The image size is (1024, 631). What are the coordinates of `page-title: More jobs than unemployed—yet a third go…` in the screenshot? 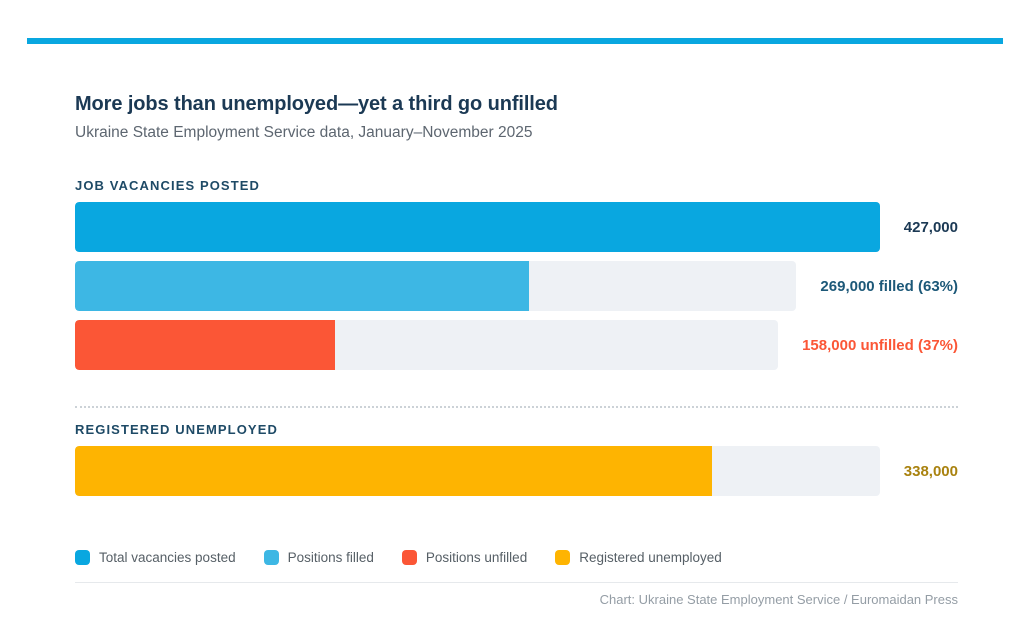 It's located at (316, 104).